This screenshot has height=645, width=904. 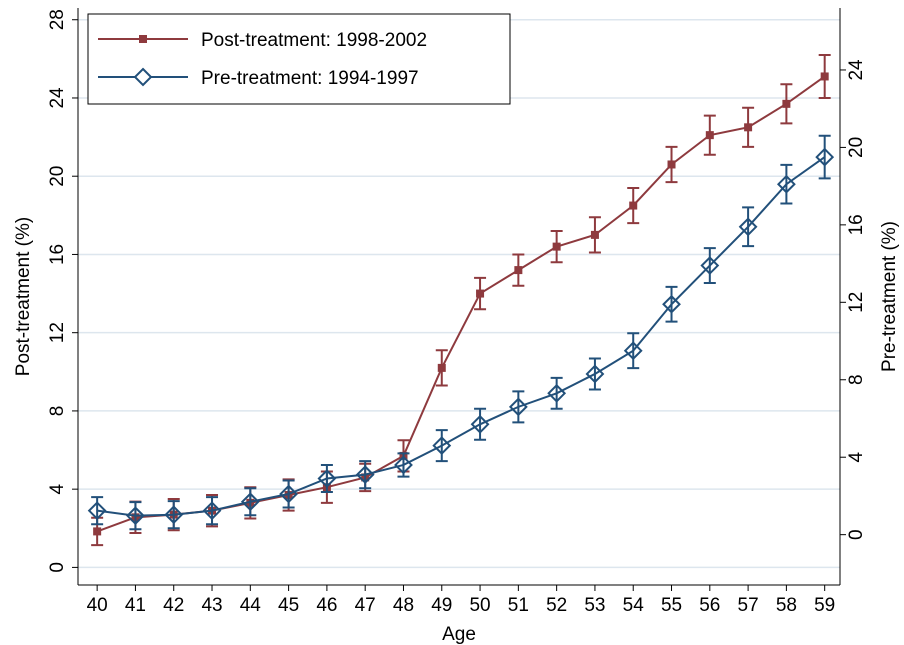 What do you see at coordinates (310, 78) in the screenshot?
I see `legend-label: Pre-treatment: 1994-1997` at bounding box center [310, 78].